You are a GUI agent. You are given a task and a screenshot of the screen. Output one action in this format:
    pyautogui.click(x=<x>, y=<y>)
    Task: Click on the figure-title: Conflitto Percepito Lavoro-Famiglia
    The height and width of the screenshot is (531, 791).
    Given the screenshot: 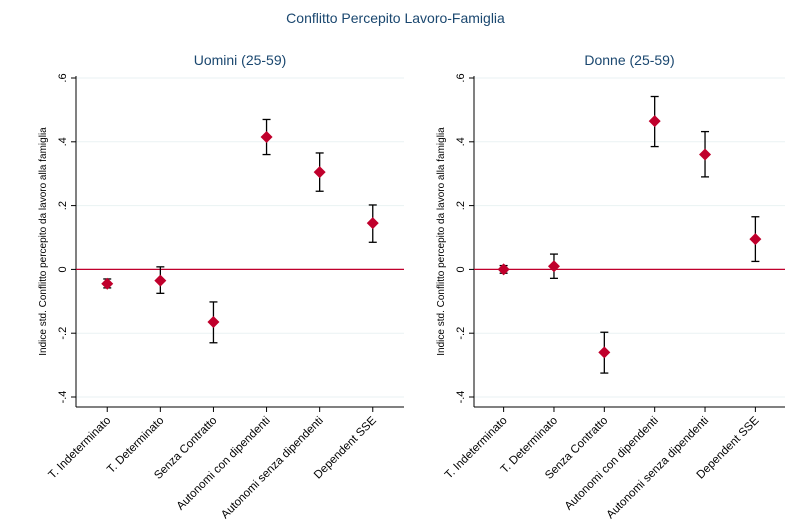 What is the action you would take?
    pyautogui.click(x=395, y=18)
    